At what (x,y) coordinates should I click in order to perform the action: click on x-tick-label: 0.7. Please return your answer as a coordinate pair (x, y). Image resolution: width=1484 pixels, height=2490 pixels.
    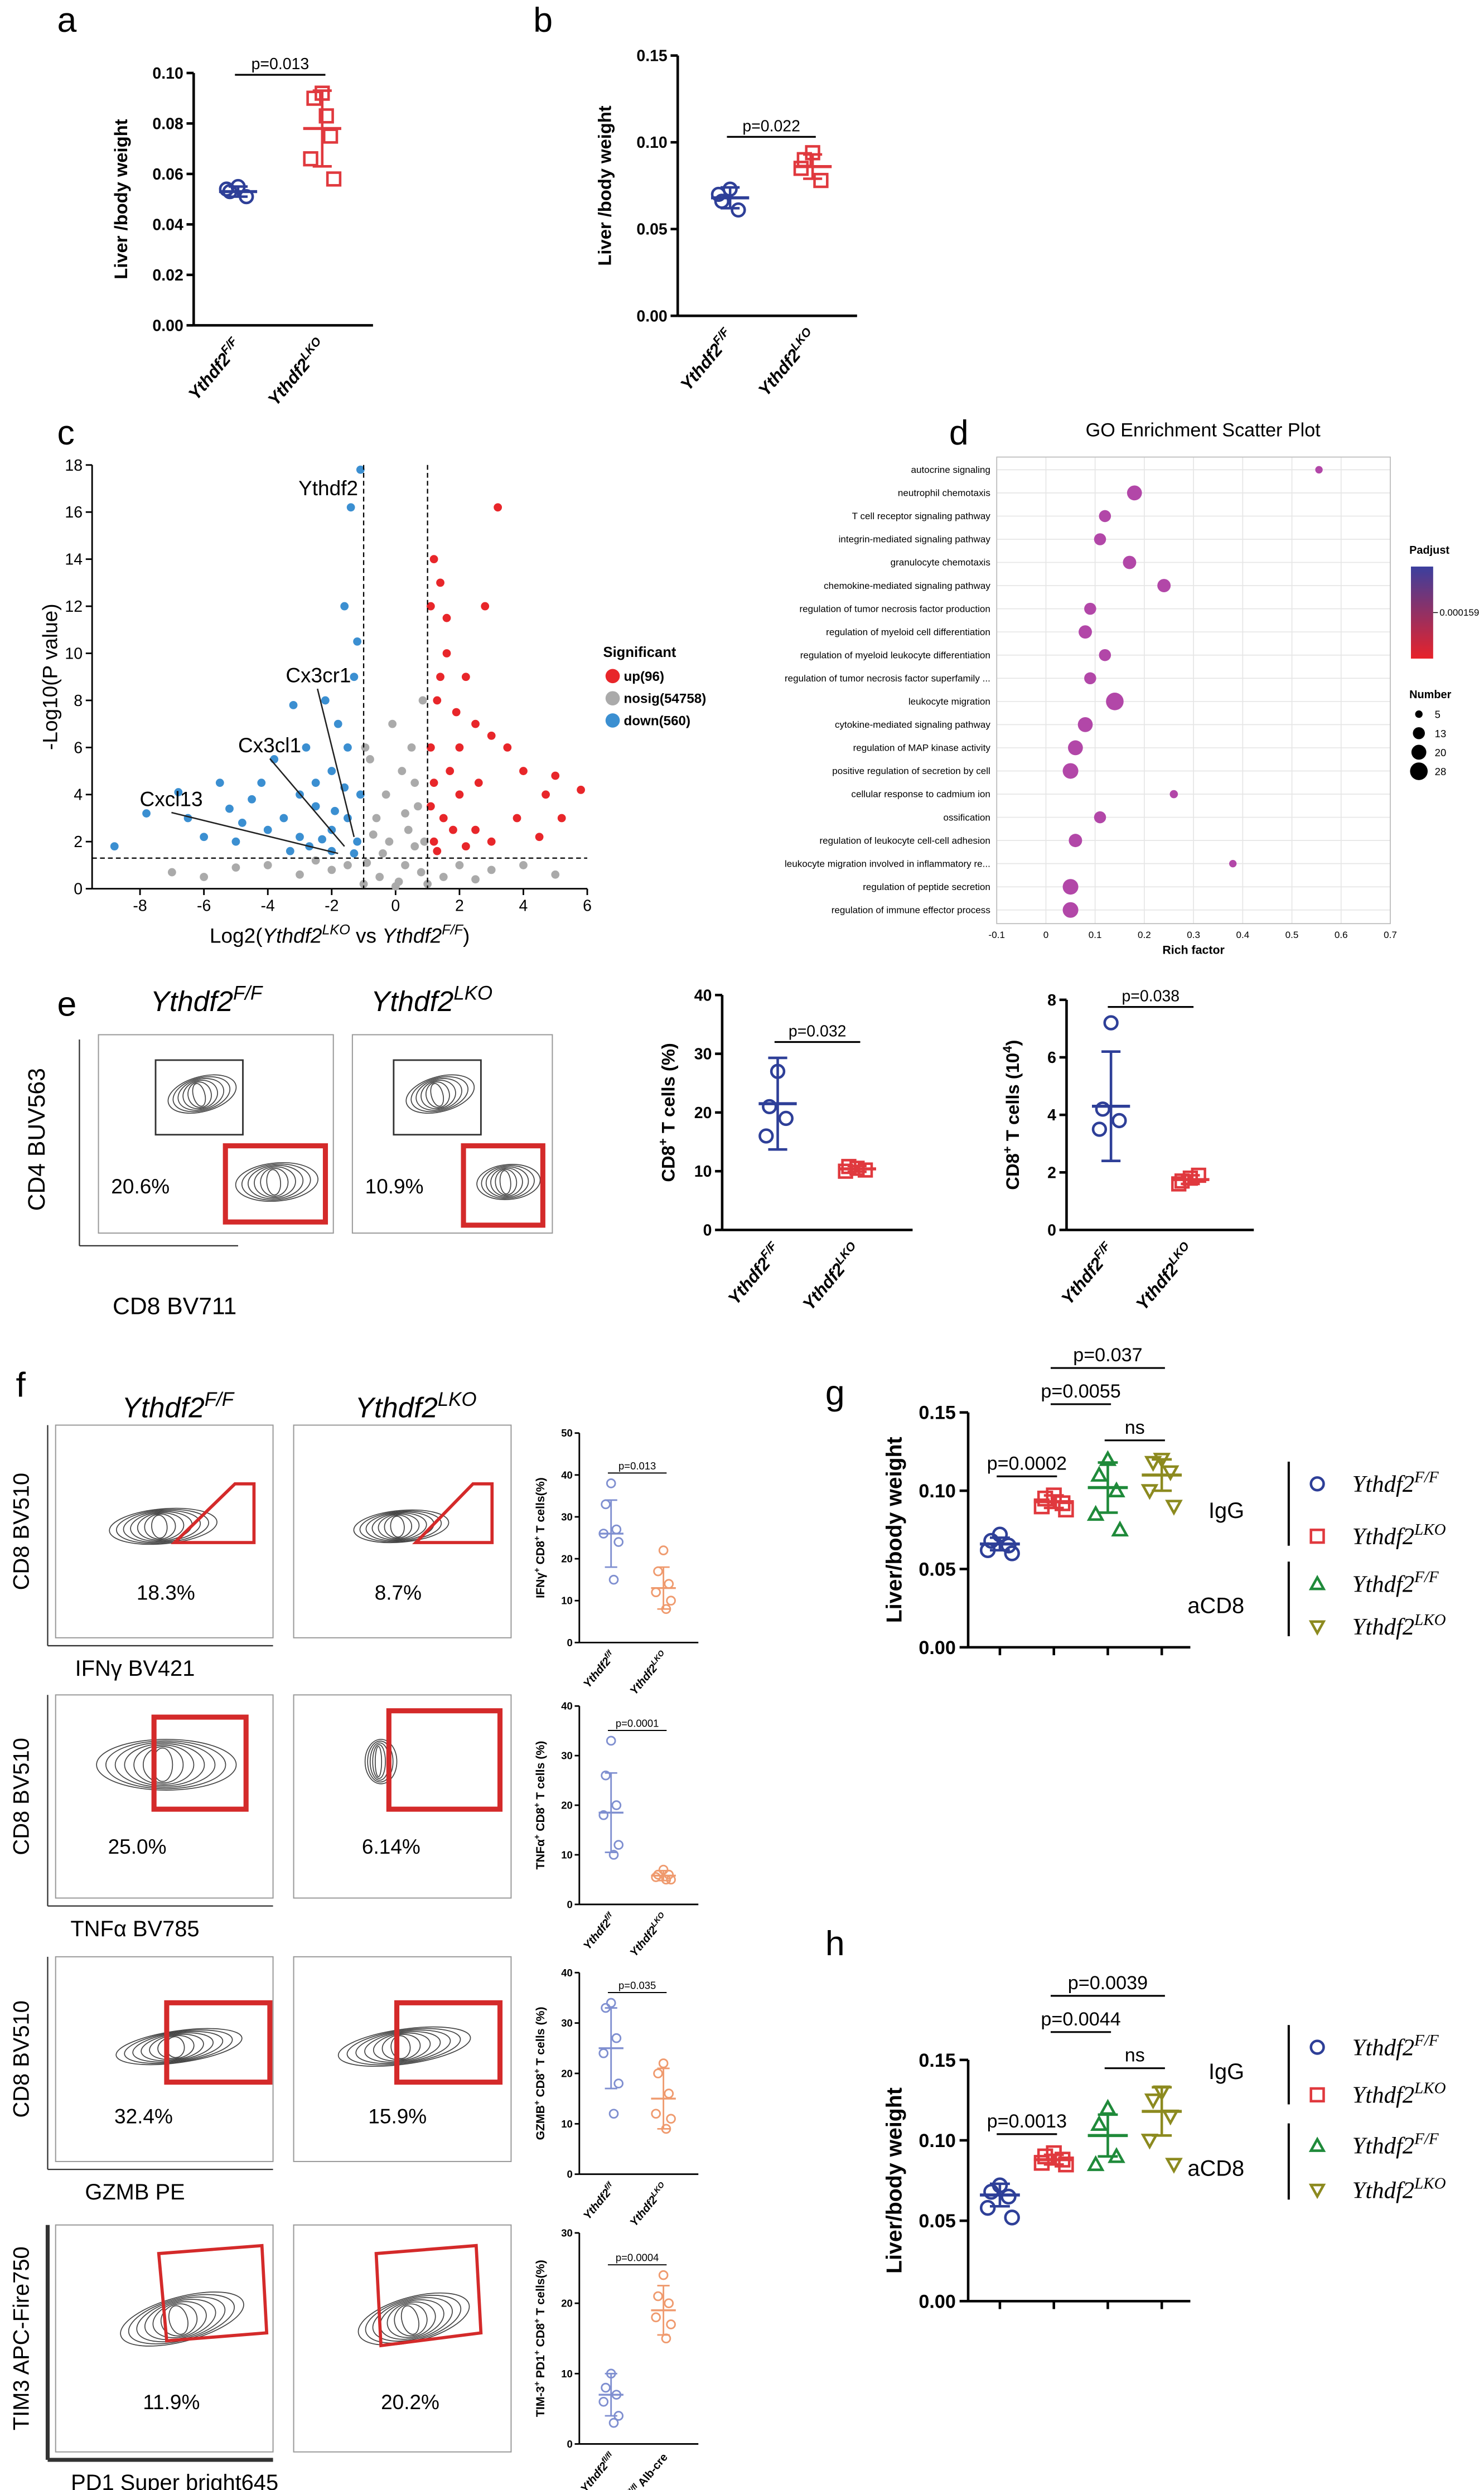
    Looking at the image, I should click on (1390, 935).